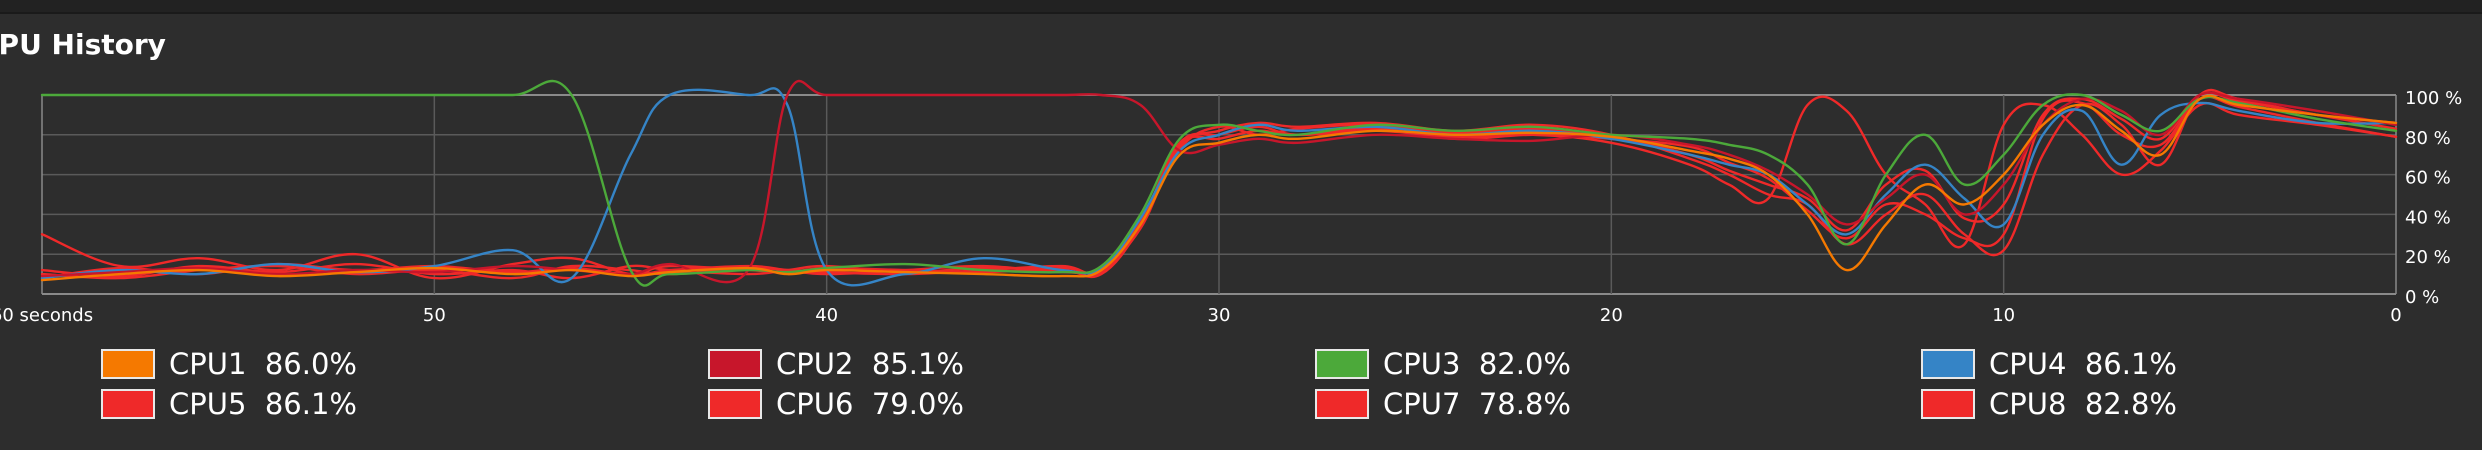 This screenshot has height=450, width=2482. I want to click on legend-item-cpu1: CPU1 86.0%, so click(229, 364).